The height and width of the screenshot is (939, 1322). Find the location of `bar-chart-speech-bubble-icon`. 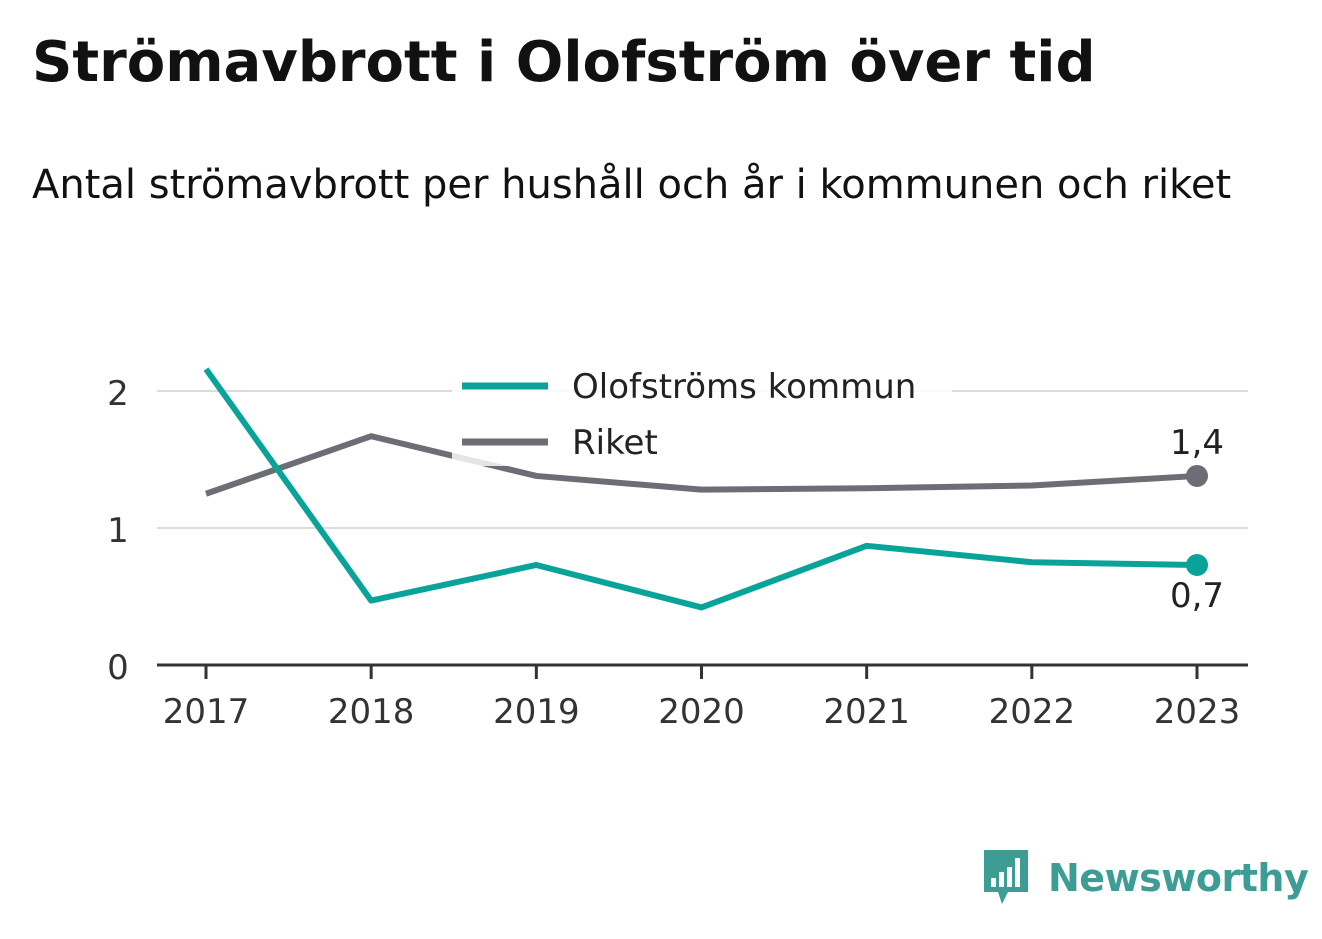

bar-chart-speech-bubble-icon is located at coordinates (1006, 877).